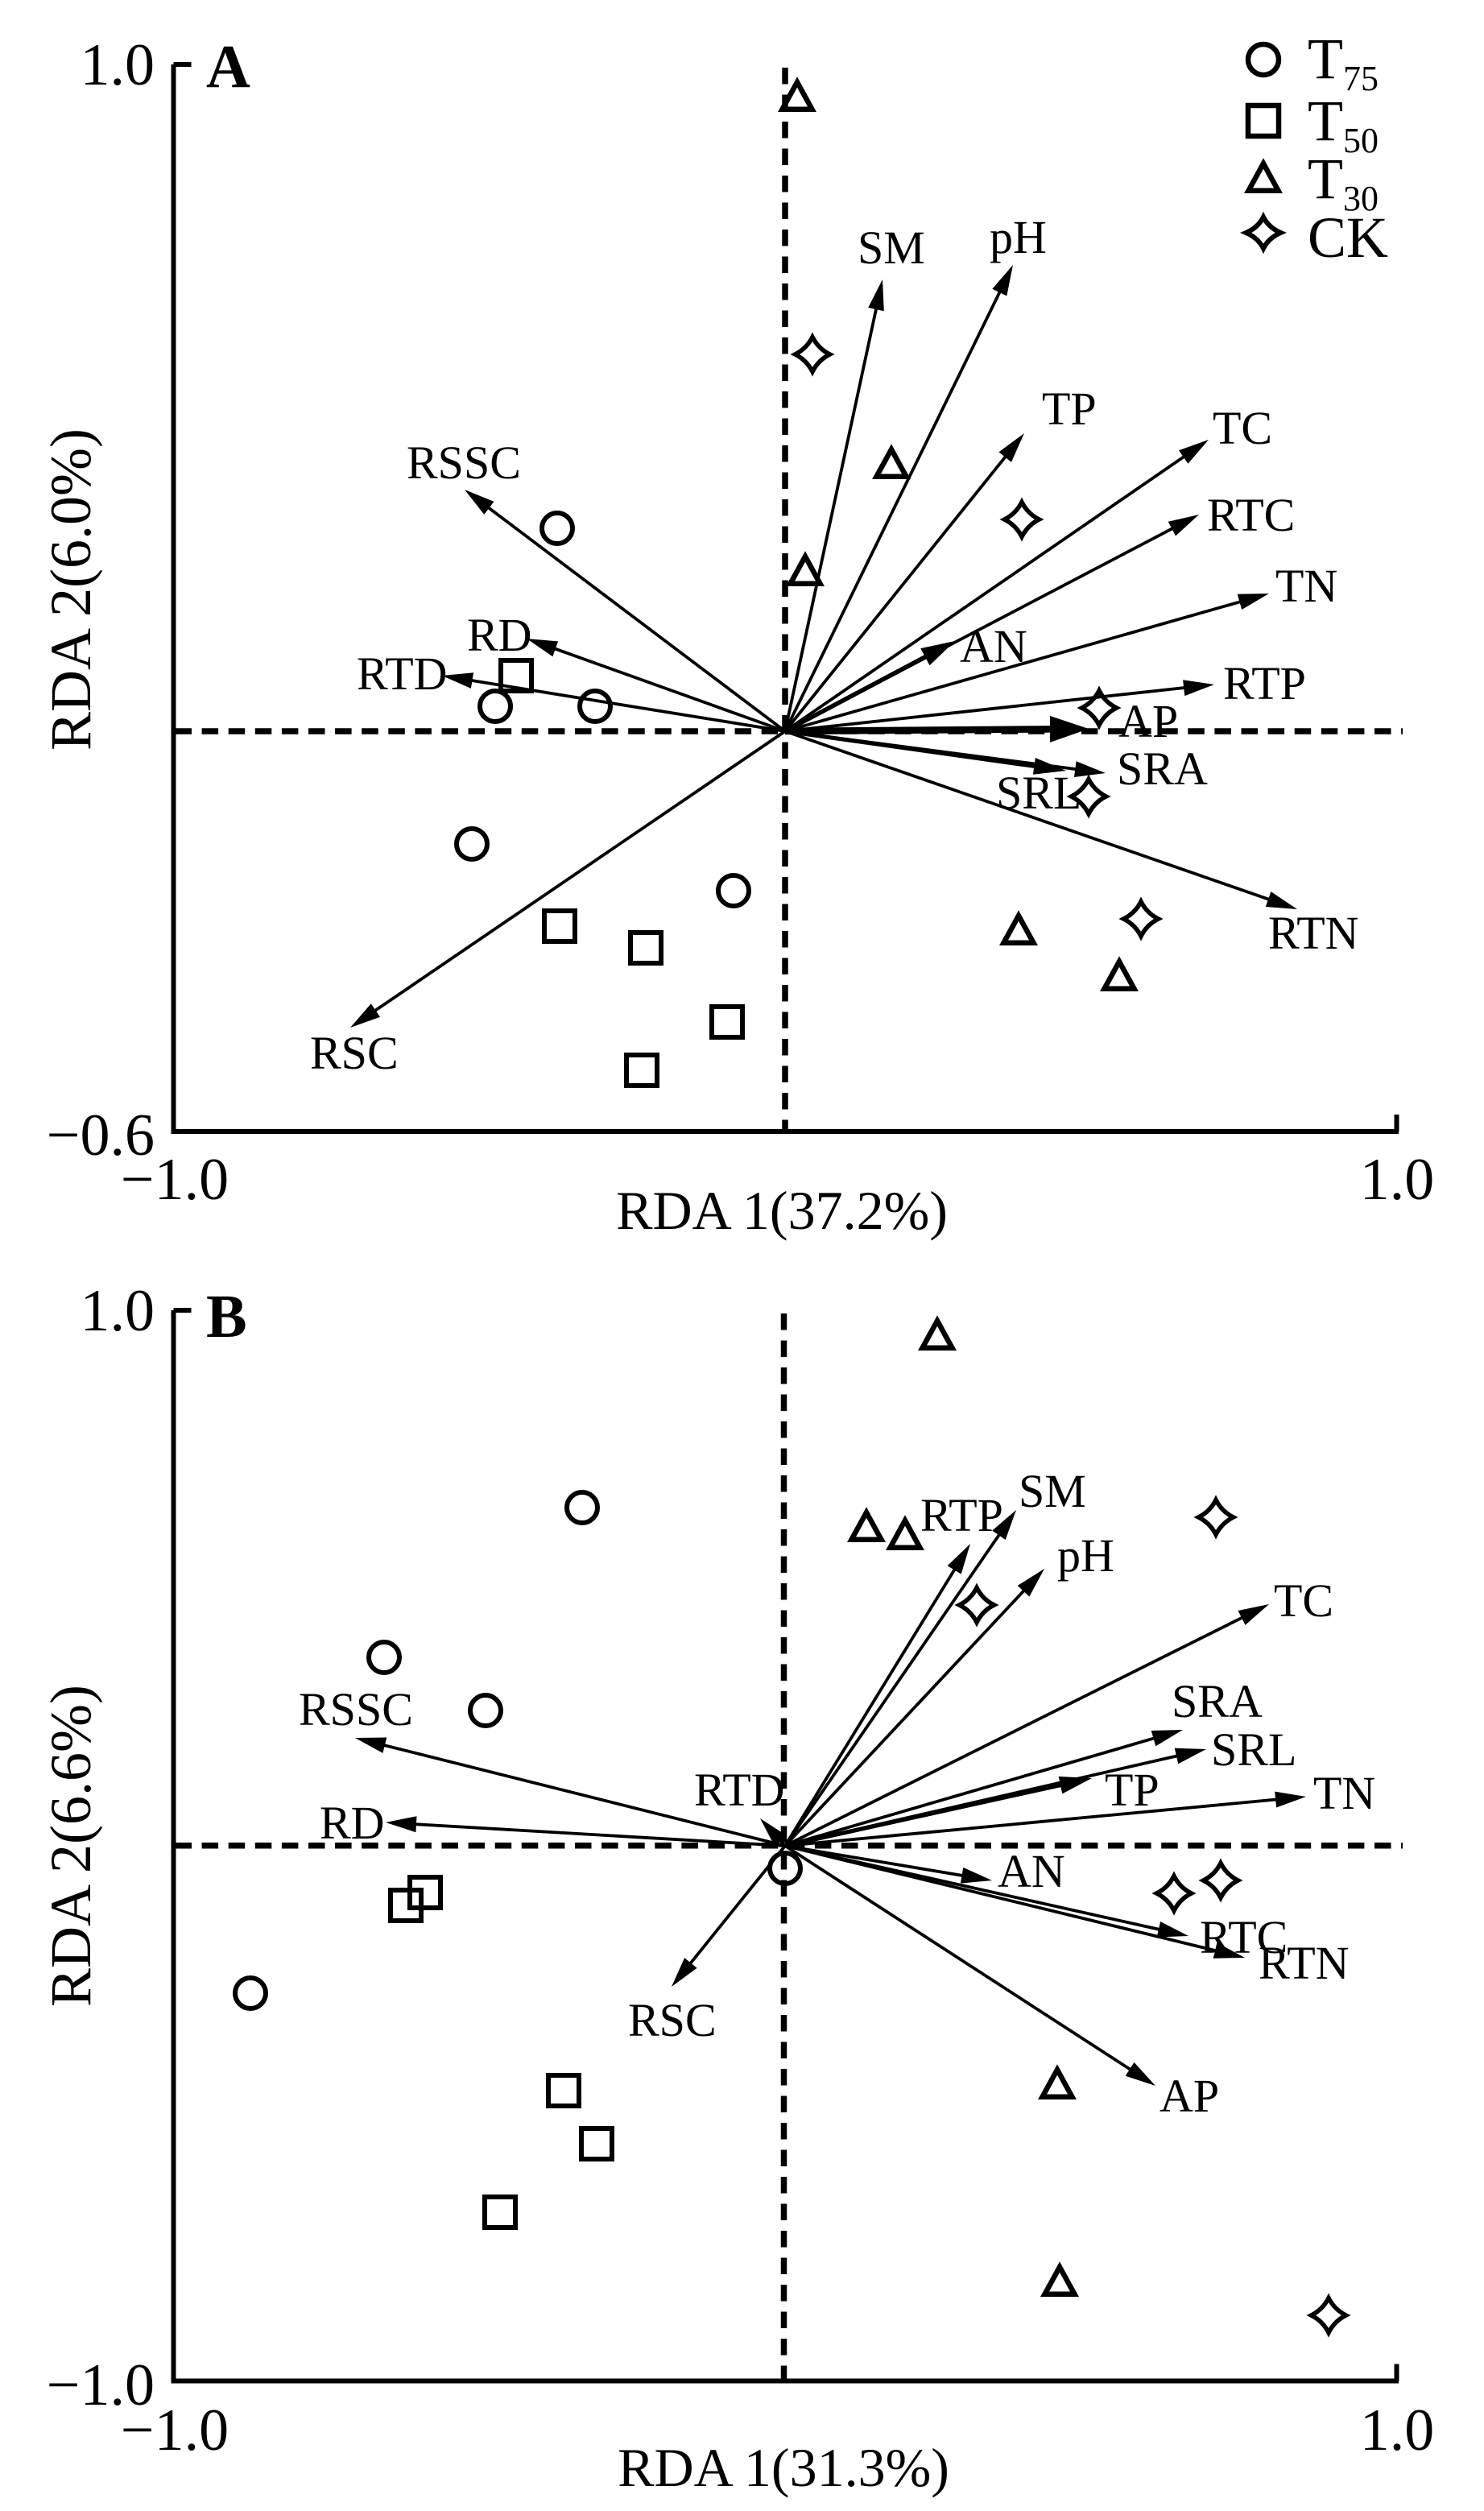 Image resolution: width=1484 pixels, height=2511 pixels. I want to click on svg-text: RDA 2(6.0%), so click(71, 589).